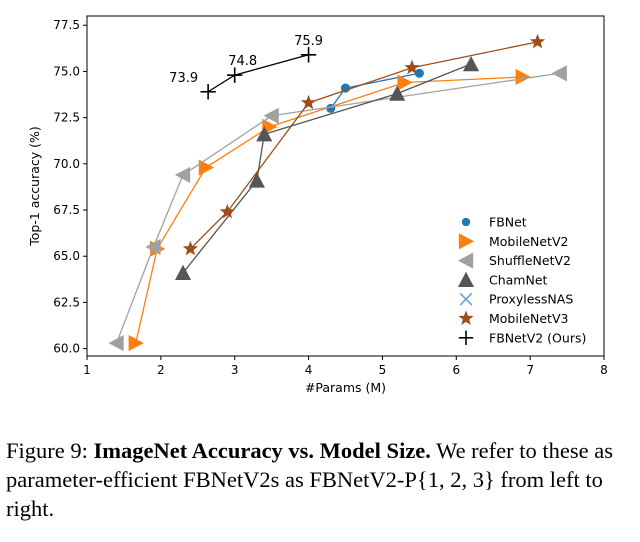 Image resolution: width=640 pixels, height=542 pixels. What do you see at coordinates (309, 370) in the screenshot?
I see `x-tick-label: 4` at bounding box center [309, 370].